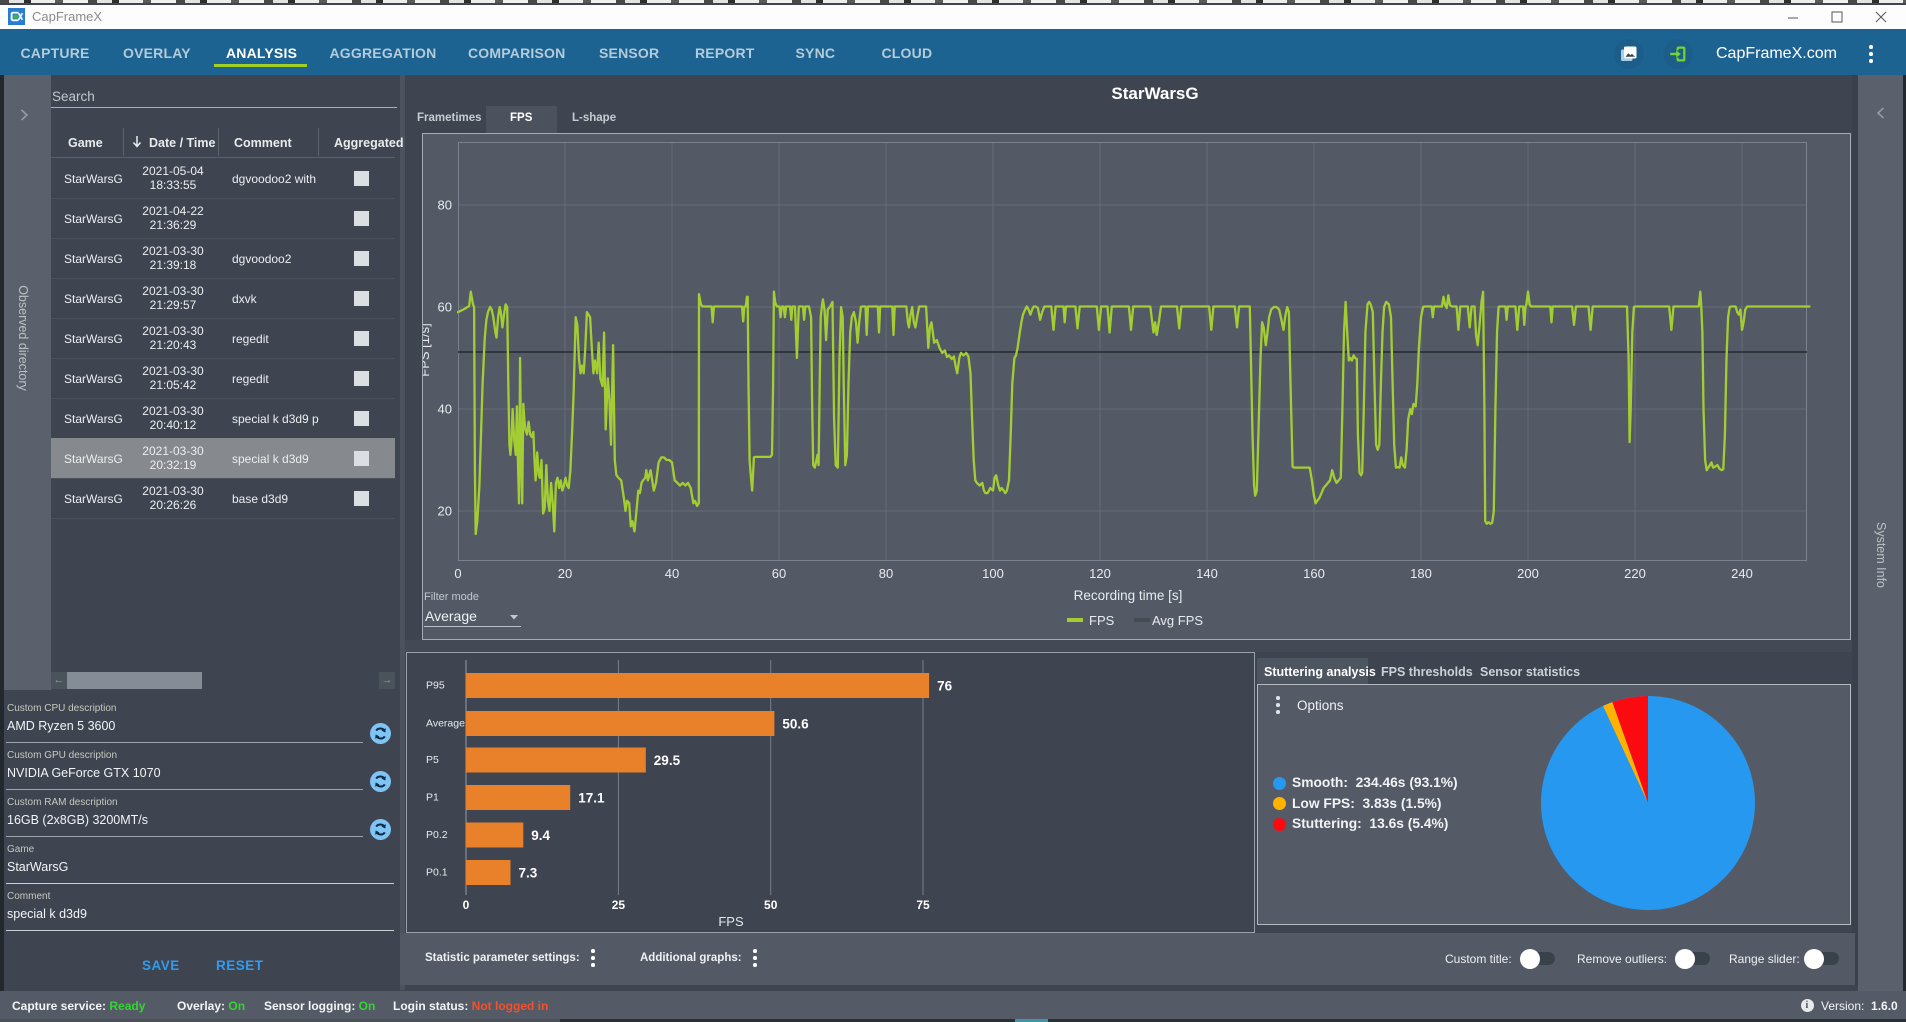 The width and height of the screenshot is (1906, 1022). What do you see at coordinates (1128, 595) in the screenshot?
I see `svg-text: Recording time [s]` at bounding box center [1128, 595].